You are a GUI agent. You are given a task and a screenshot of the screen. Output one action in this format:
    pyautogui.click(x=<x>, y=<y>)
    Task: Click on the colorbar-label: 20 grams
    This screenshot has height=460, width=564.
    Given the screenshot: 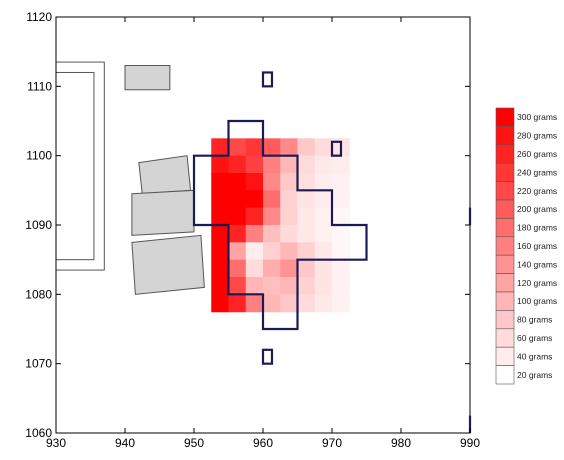 What is the action you would take?
    pyautogui.click(x=534, y=375)
    